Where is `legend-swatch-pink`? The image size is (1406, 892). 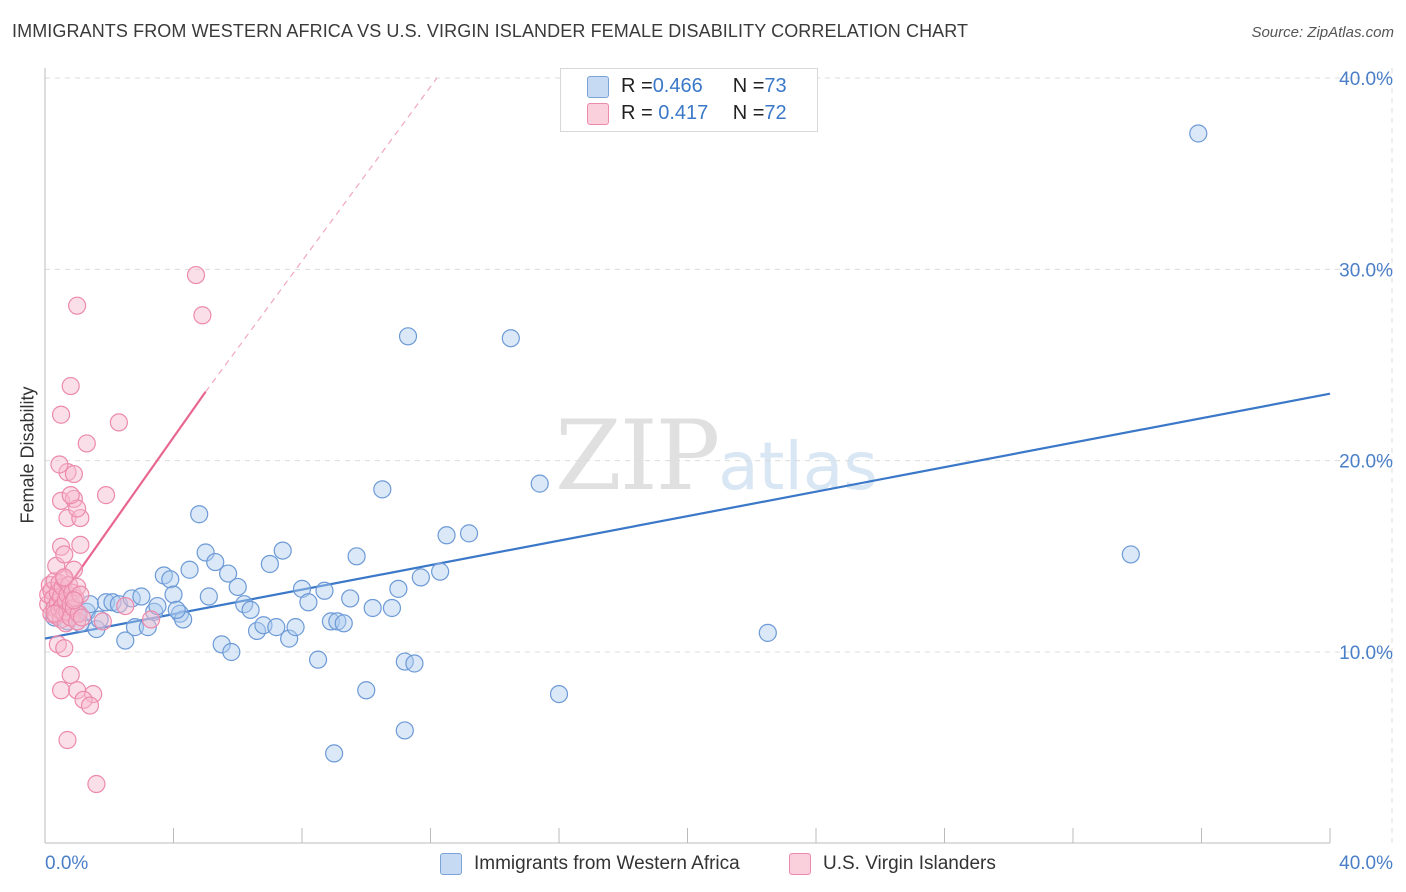 legend-swatch-pink is located at coordinates (598, 113).